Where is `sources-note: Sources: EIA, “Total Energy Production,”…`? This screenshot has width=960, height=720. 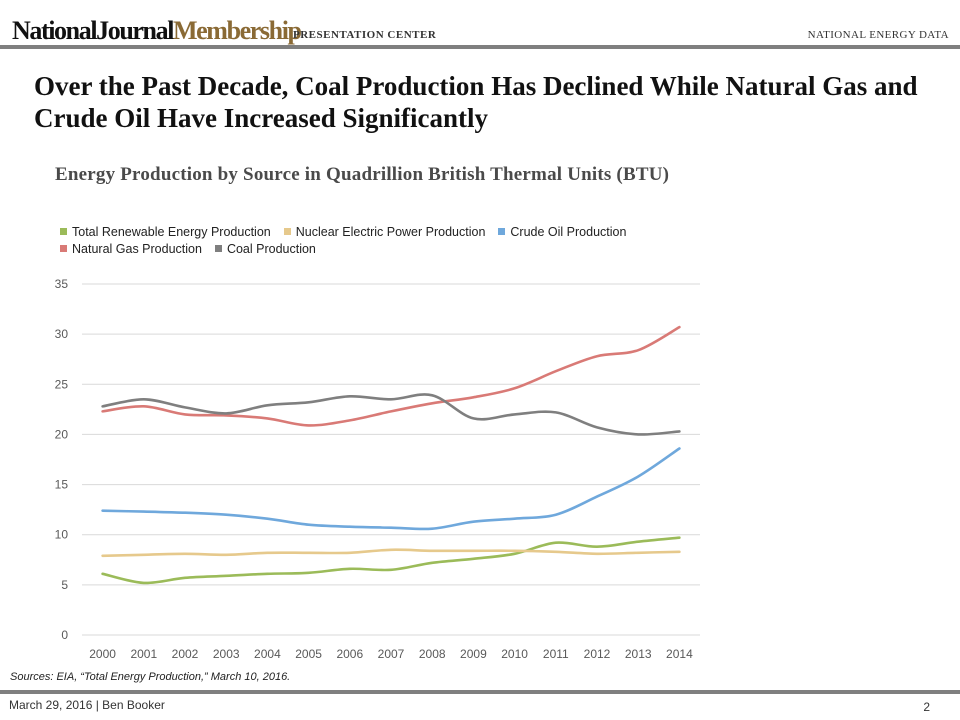
sources-note: Sources: EIA, “Total Energy Production,”… is located at coordinates (150, 677).